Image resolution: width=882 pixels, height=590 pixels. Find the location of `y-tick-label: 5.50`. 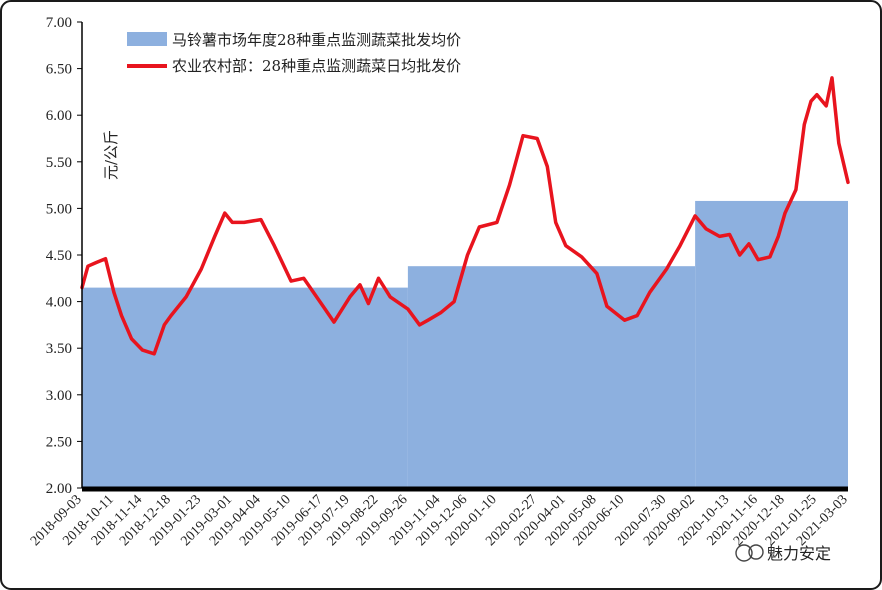

y-tick-label: 5.50 is located at coordinates (59, 163).